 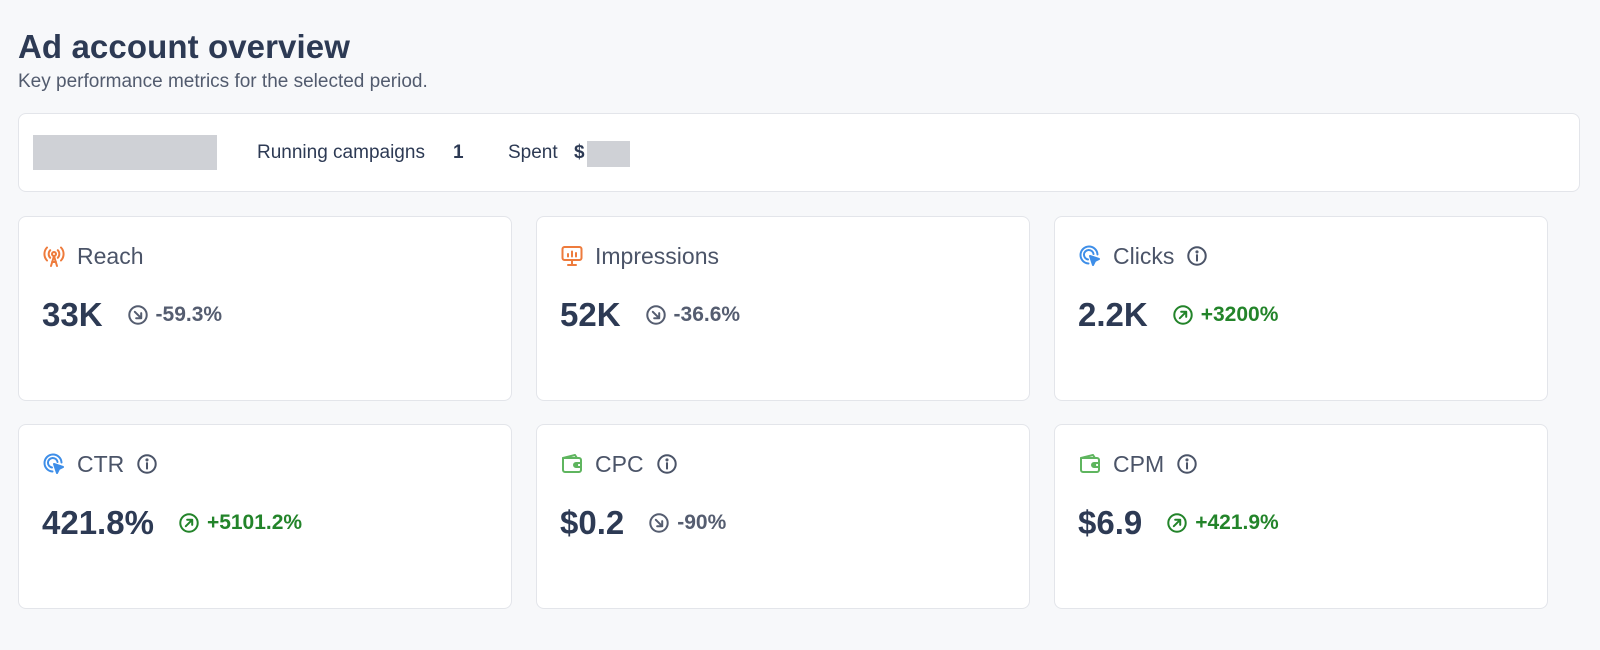 What do you see at coordinates (189, 314) in the screenshot?
I see `metric-change: -59.3%` at bounding box center [189, 314].